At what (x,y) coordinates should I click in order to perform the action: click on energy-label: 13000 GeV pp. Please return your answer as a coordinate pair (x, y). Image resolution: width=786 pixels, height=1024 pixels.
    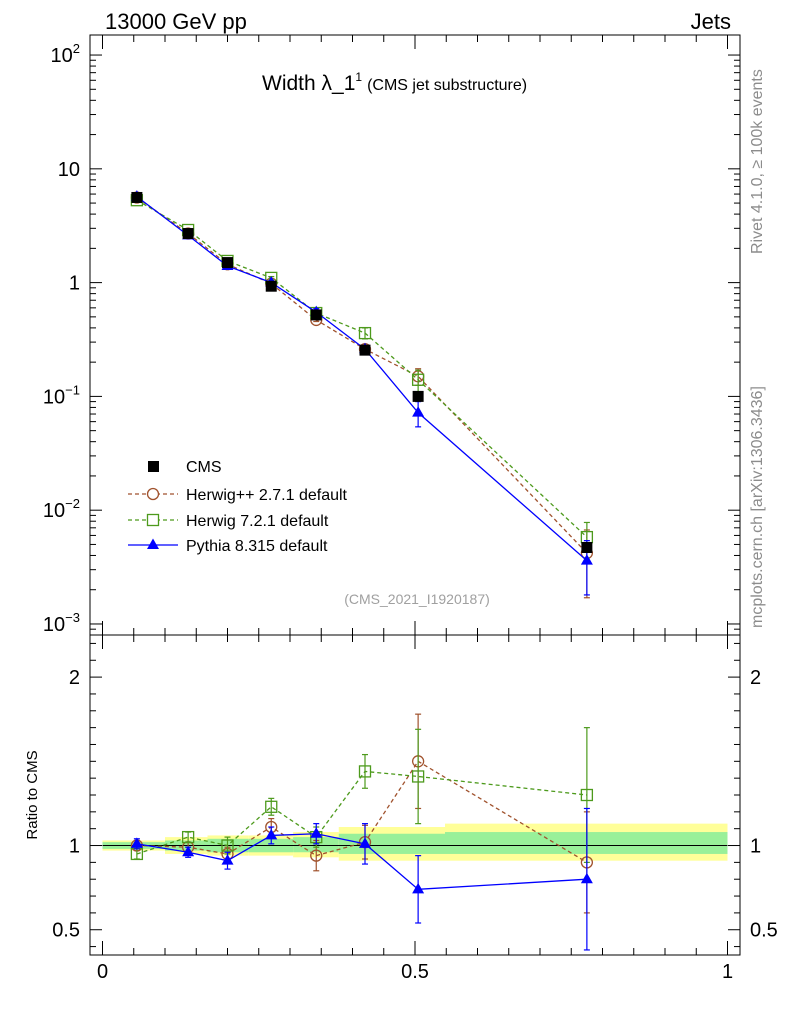
    Looking at the image, I should click on (176, 21).